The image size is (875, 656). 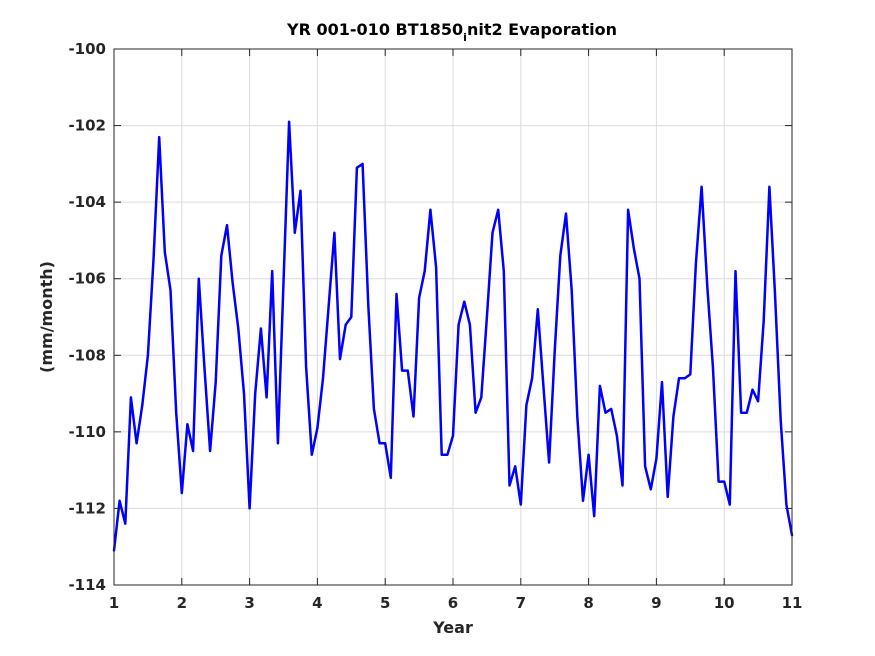 I want to click on y-tick-label: -112, so click(x=87, y=508).